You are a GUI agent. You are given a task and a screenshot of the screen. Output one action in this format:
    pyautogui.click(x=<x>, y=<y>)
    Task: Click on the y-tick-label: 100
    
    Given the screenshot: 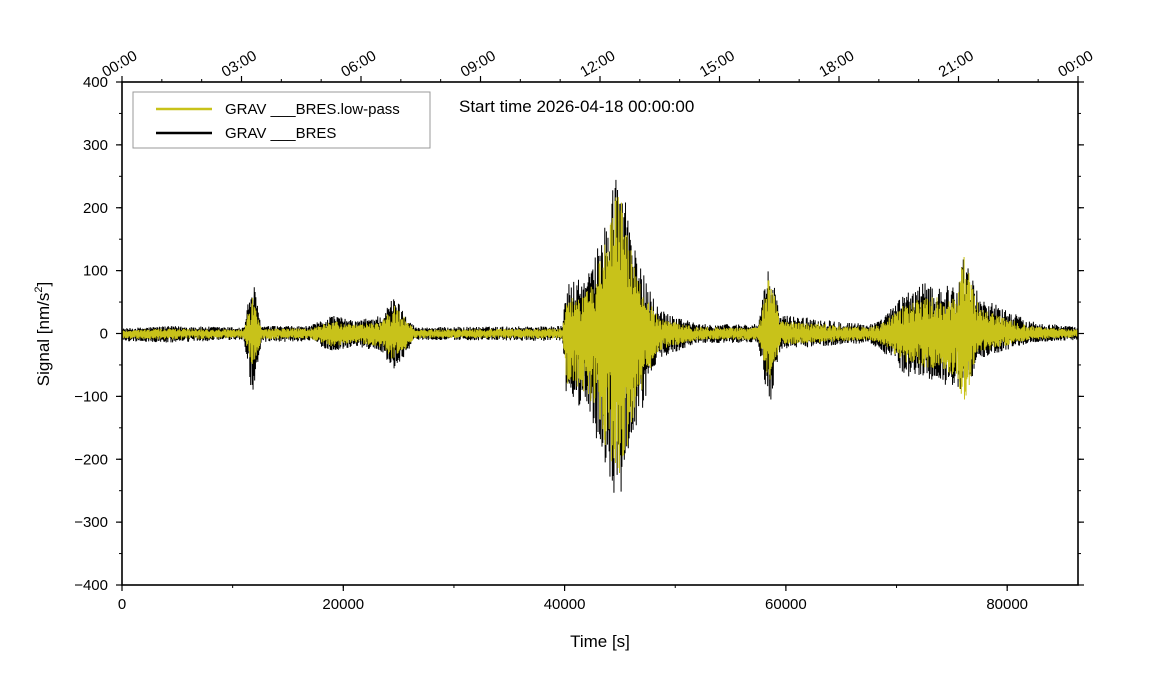 What is the action you would take?
    pyautogui.click(x=95, y=271)
    